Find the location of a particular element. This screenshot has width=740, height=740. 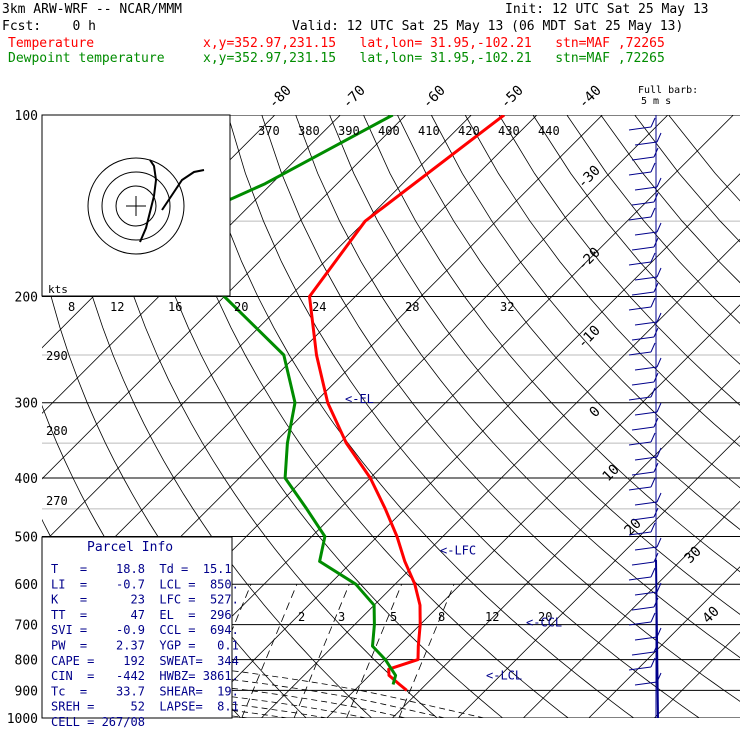

isotherm-tick-label: -70 is located at coordinates (354, 97).